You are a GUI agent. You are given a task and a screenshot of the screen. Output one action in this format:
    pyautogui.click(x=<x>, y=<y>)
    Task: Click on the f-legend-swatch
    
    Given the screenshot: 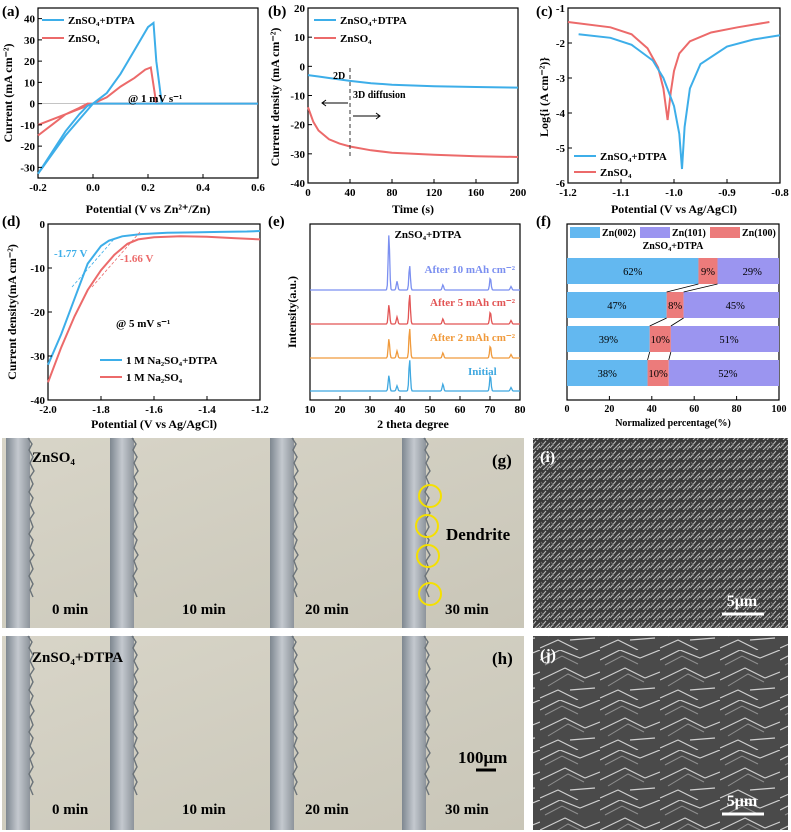 What is the action you would take?
    pyautogui.click(x=585, y=232)
    